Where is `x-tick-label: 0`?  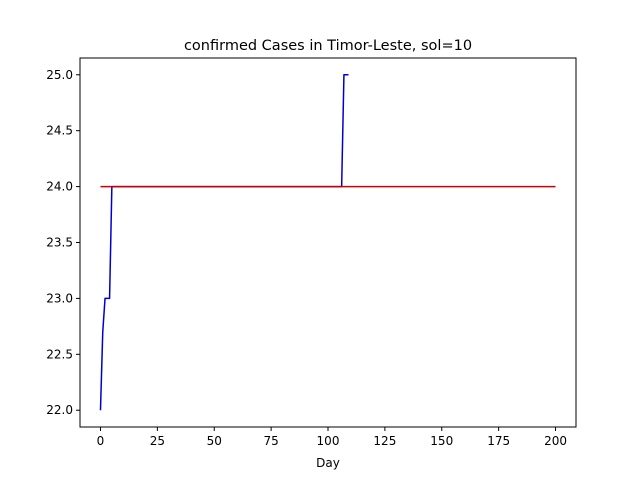
x-tick-label: 0 is located at coordinates (101, 441).